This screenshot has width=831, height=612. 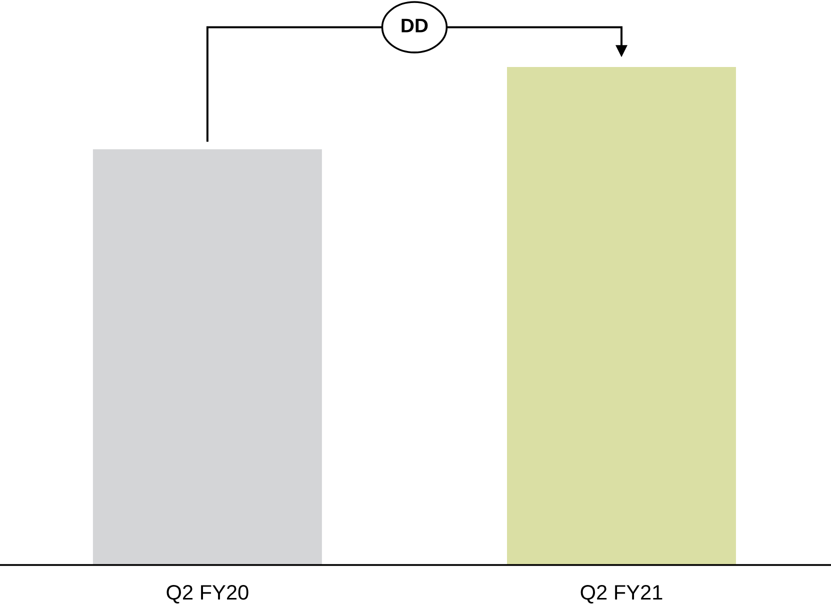 What do you see at coordinates (621, 594) in the screenshot?
I see `x-tick-label: Q2 FY21` at bounding box center [621, 594].